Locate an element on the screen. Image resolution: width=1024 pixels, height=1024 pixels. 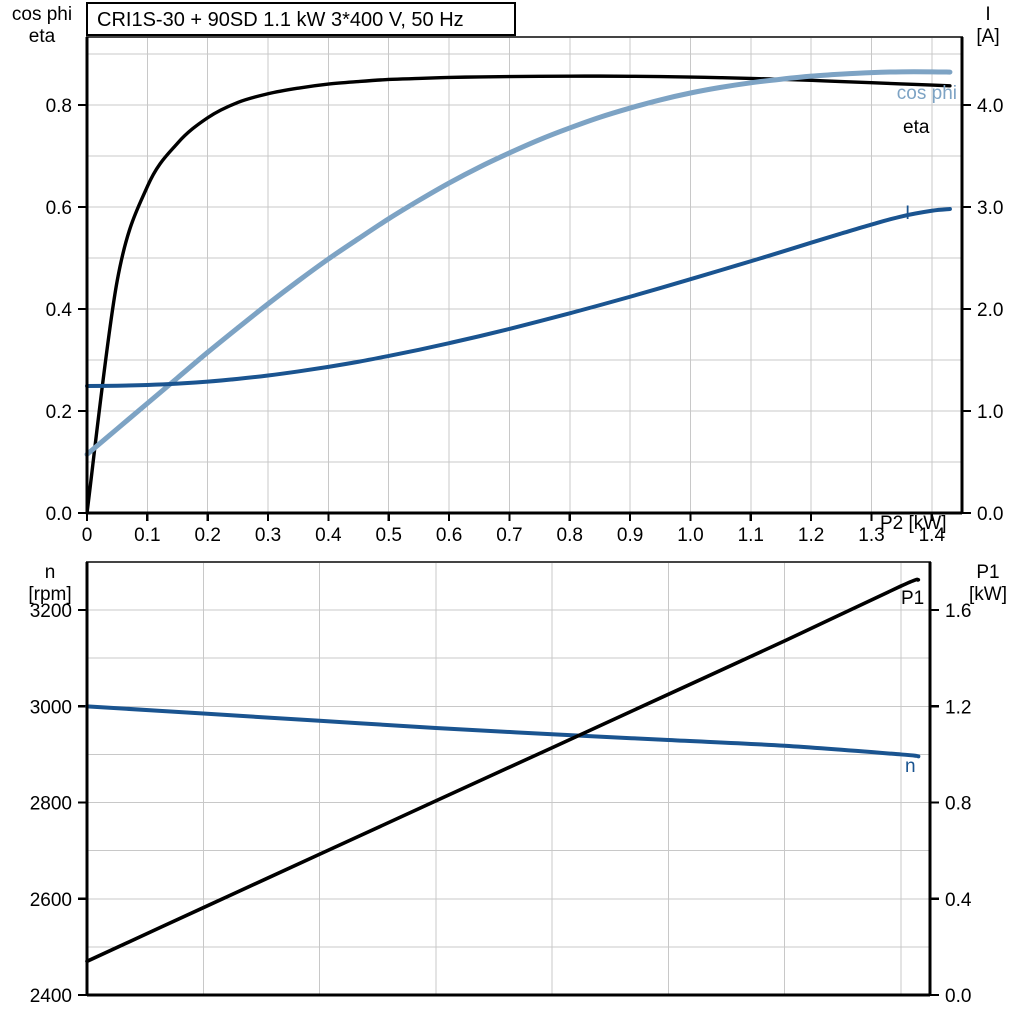
x-tick-label: 1.4 is located at coordinates (932, 535).